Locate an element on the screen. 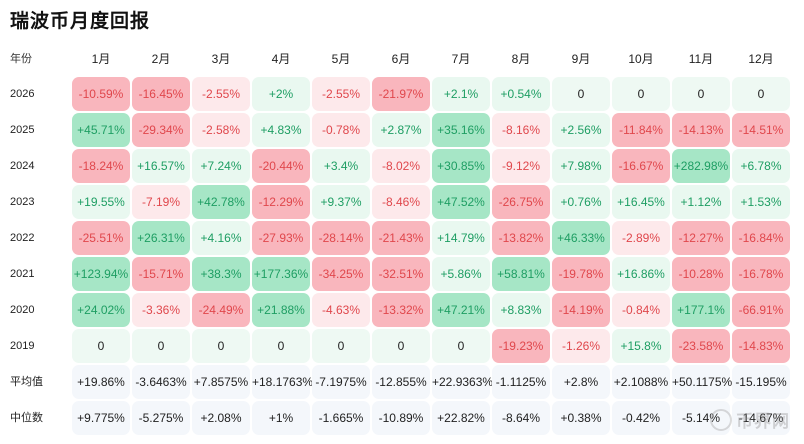 Image resolution: width=804 pixels, height=444 pixels. return-cell: +47.21% is located at coordinates (461, 310).